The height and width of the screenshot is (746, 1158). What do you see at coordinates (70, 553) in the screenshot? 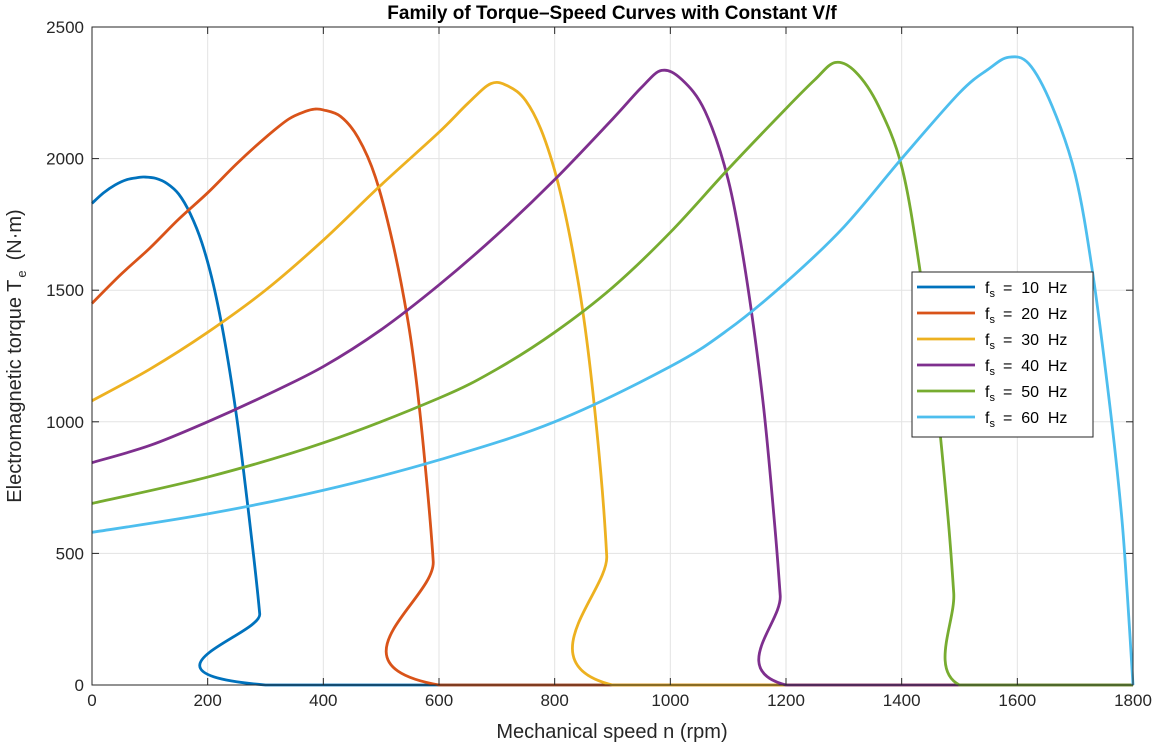
I see `y-tick-label: 500` at bounding box center [70, 553].